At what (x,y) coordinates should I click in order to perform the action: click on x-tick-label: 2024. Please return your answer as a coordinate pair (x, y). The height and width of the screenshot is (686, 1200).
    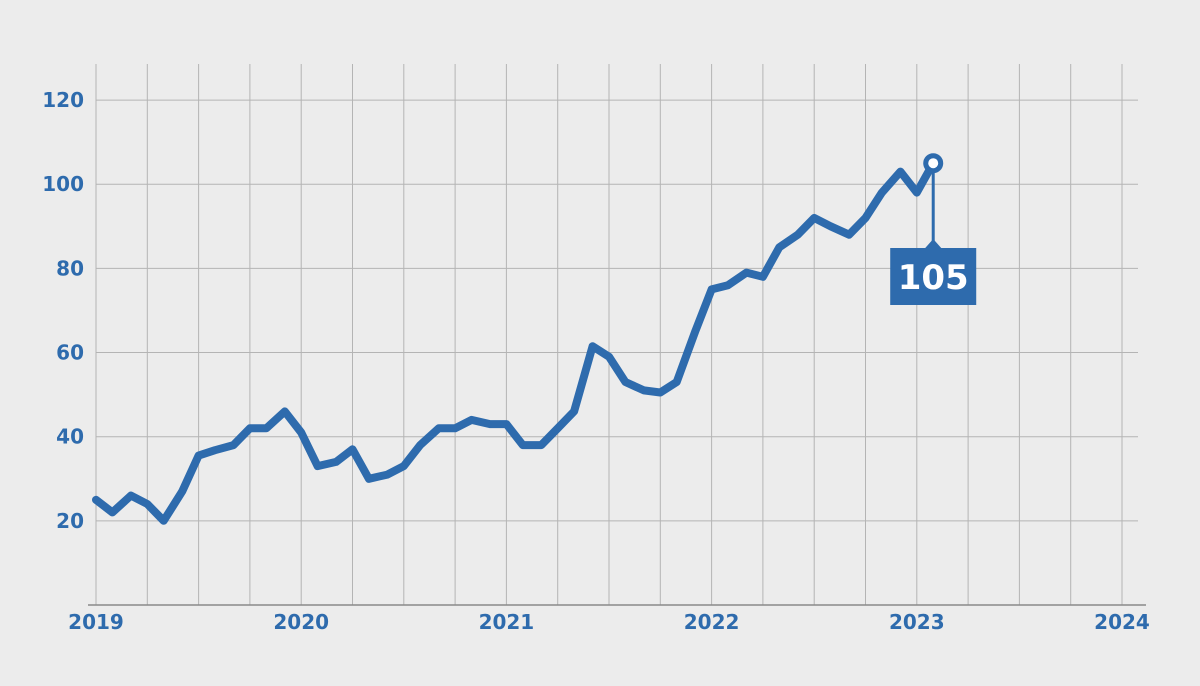
    Looking at the image, I should click on (1122, 622).